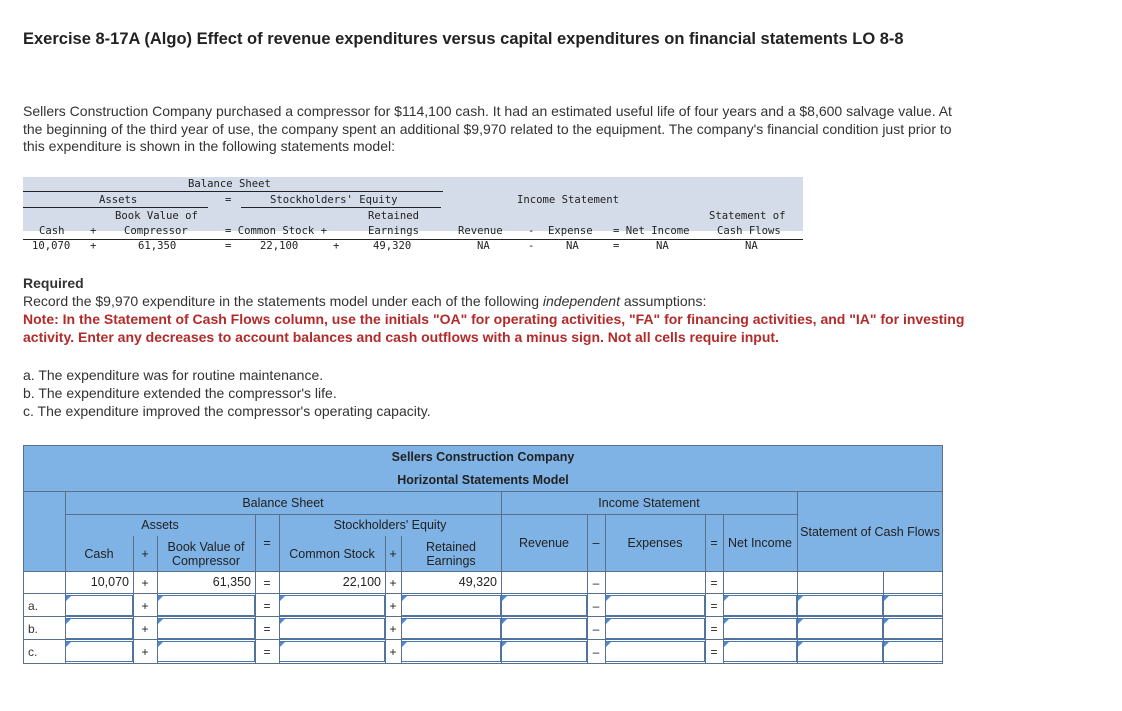 This screenshot has width=1122, height=711. What do you see at coordinates (760, 628) in the screenshot?
I see `input-b-net-income` at bounding box center [760, 628].